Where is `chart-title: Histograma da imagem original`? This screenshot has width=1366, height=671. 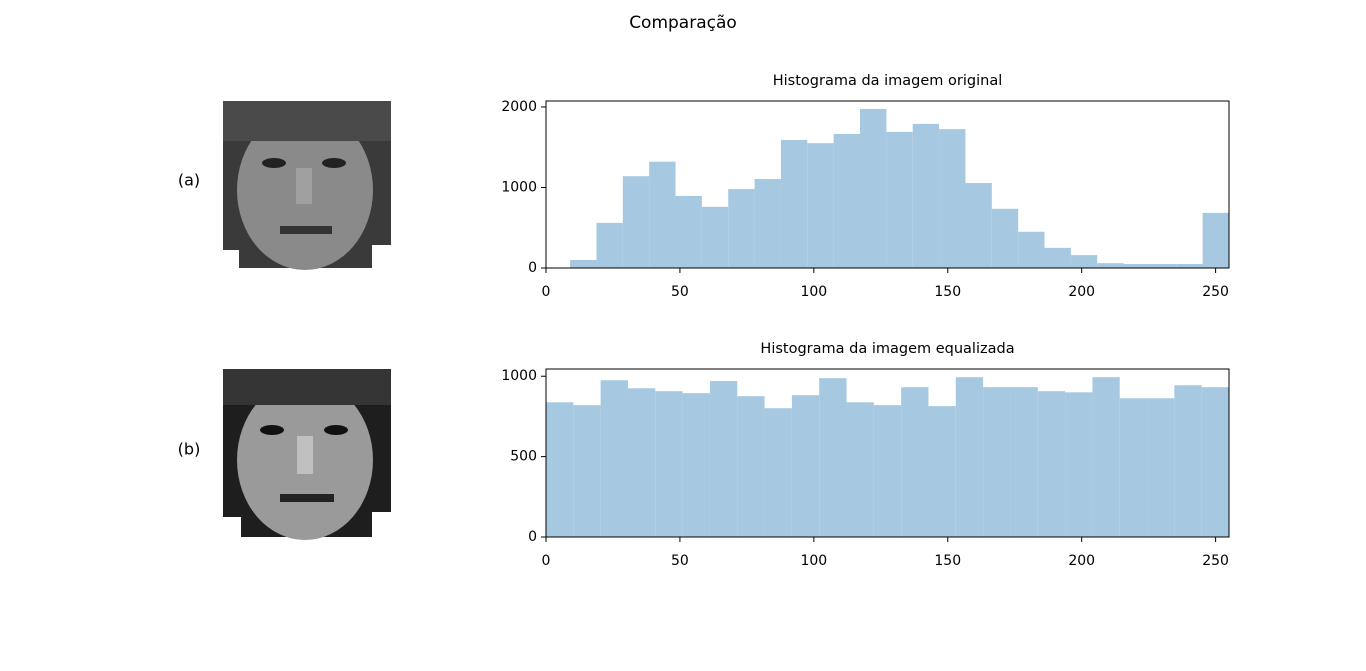 chart-title: Histograma da imagem original is located at coordinates (888, 81).